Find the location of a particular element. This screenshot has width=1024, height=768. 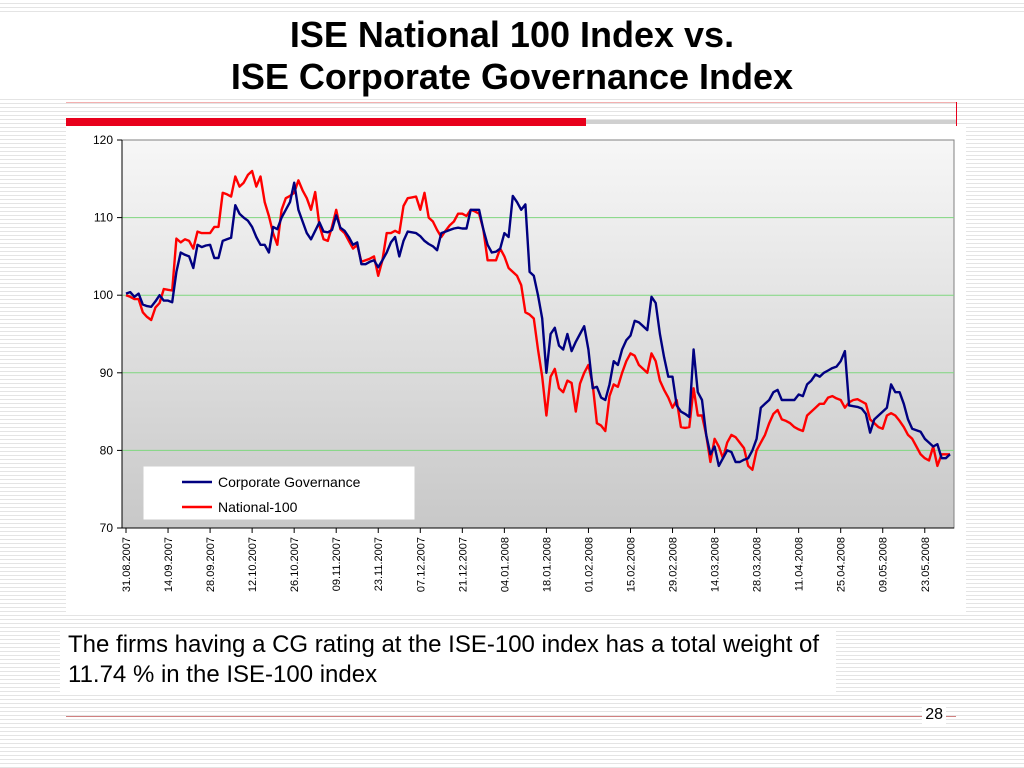

legend-label: Corporate Governance is located at coordinates (289, 482).